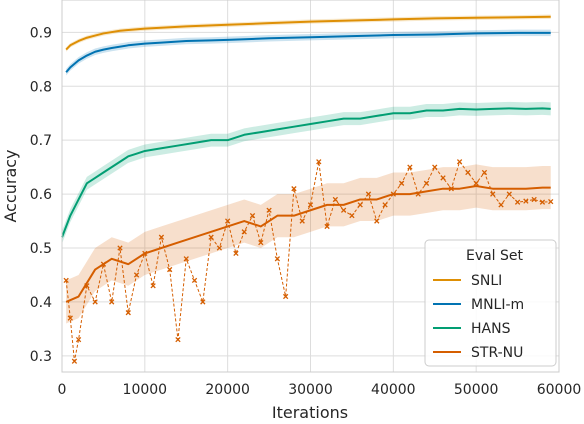 The width and height of the screenshot is (584, 424). What do you see at coordinates (41, 303) in the screenshot?
I see `y-tick-label: 0.4` at bounding box center [41, 303].